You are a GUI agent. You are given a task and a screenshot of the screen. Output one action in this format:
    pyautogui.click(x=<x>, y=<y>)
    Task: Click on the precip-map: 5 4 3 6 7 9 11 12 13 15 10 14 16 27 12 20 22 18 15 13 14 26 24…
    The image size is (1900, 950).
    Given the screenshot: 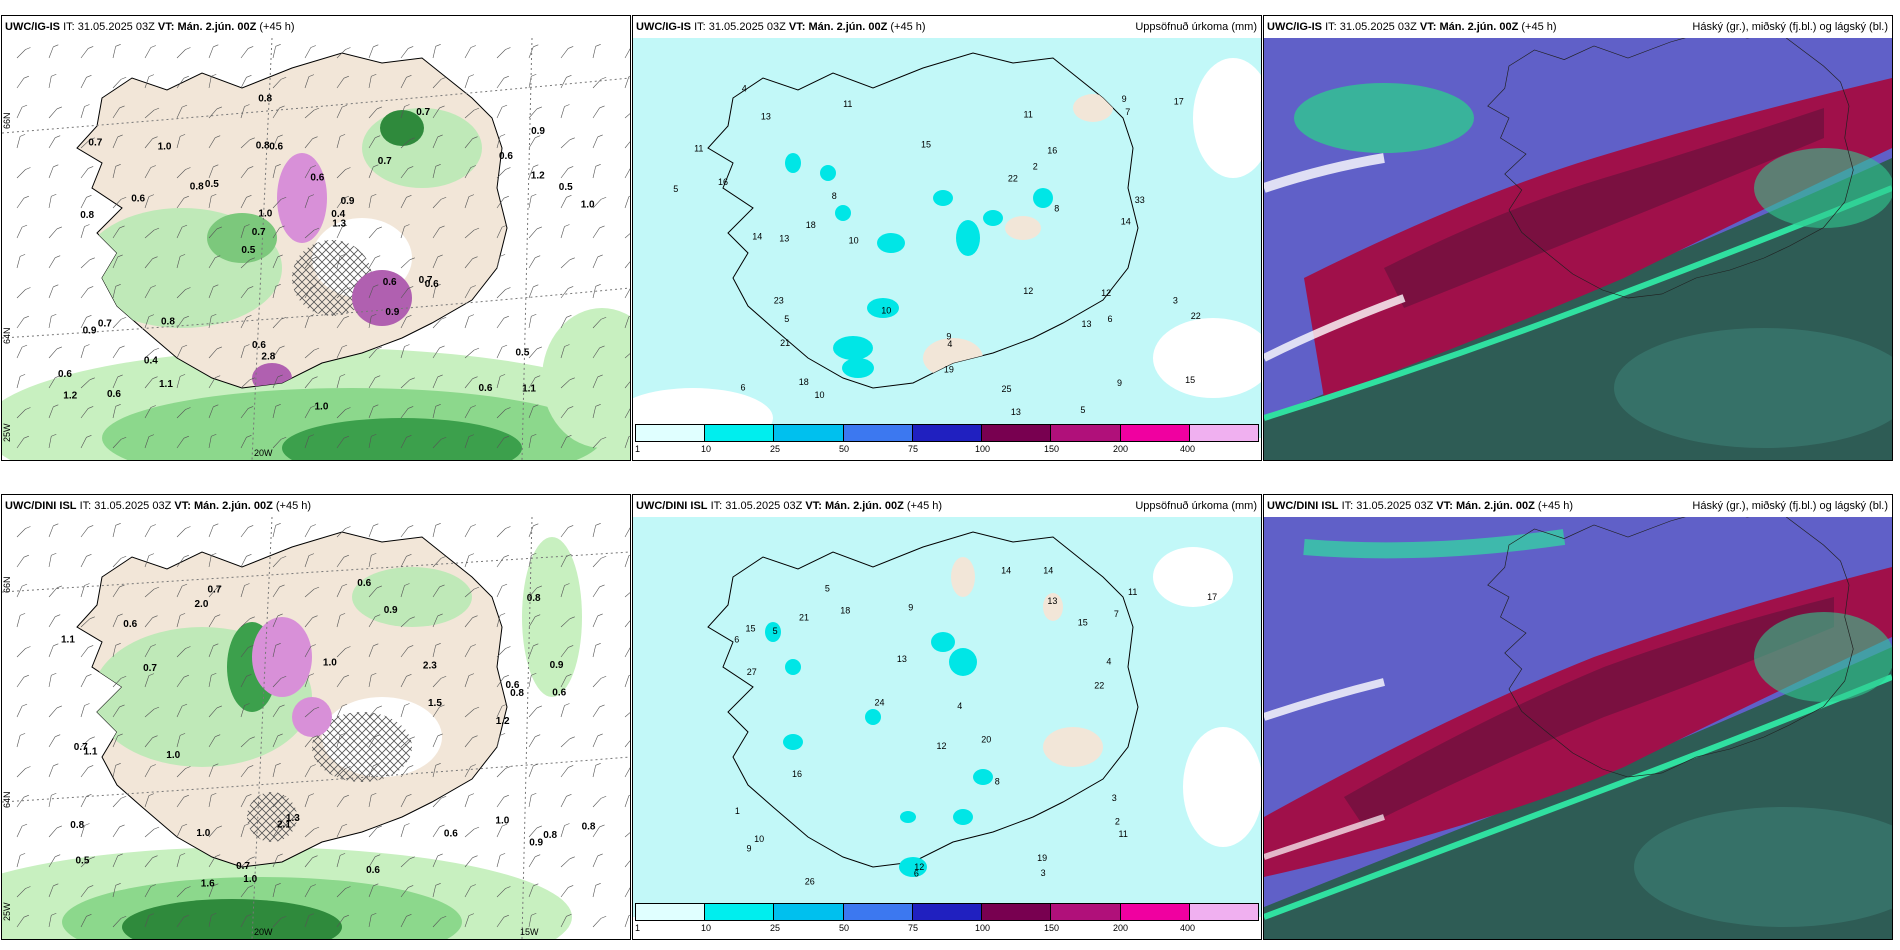 What is the action you would take?
    pyautogui.click(x=947, y=728)
    